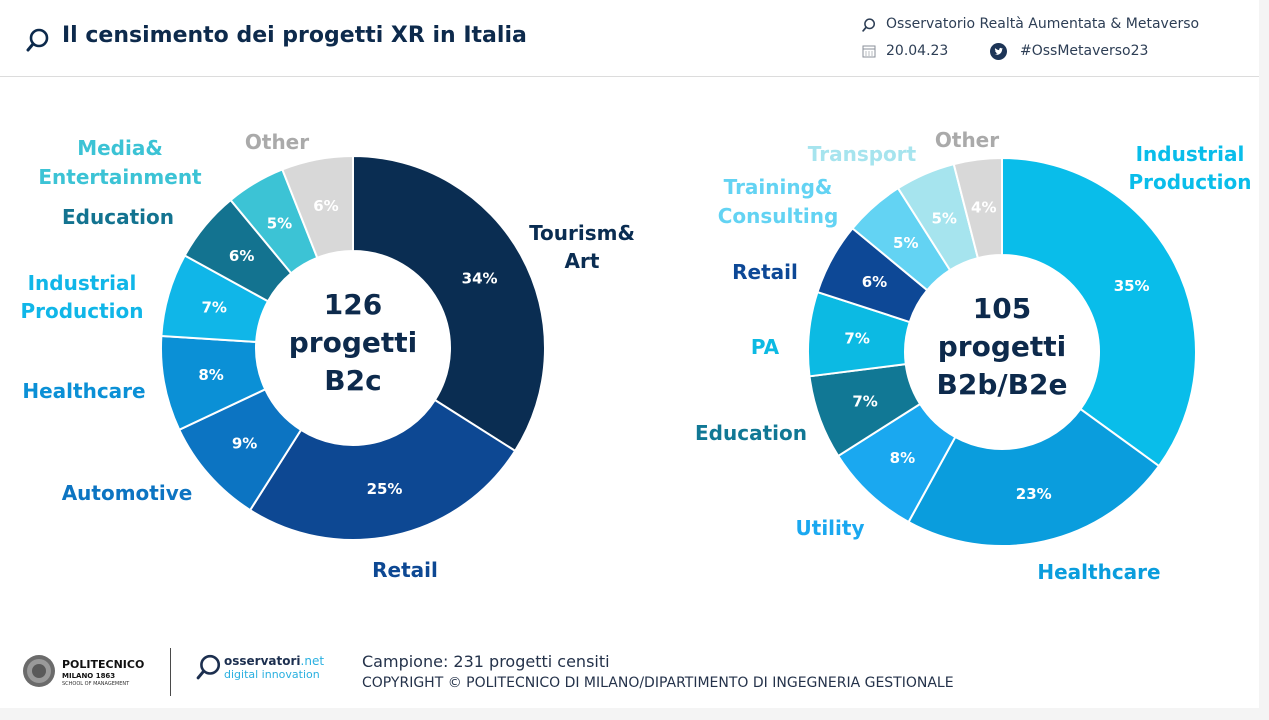  I want to click on osservatori-name-net: .net, so click(312, 661).